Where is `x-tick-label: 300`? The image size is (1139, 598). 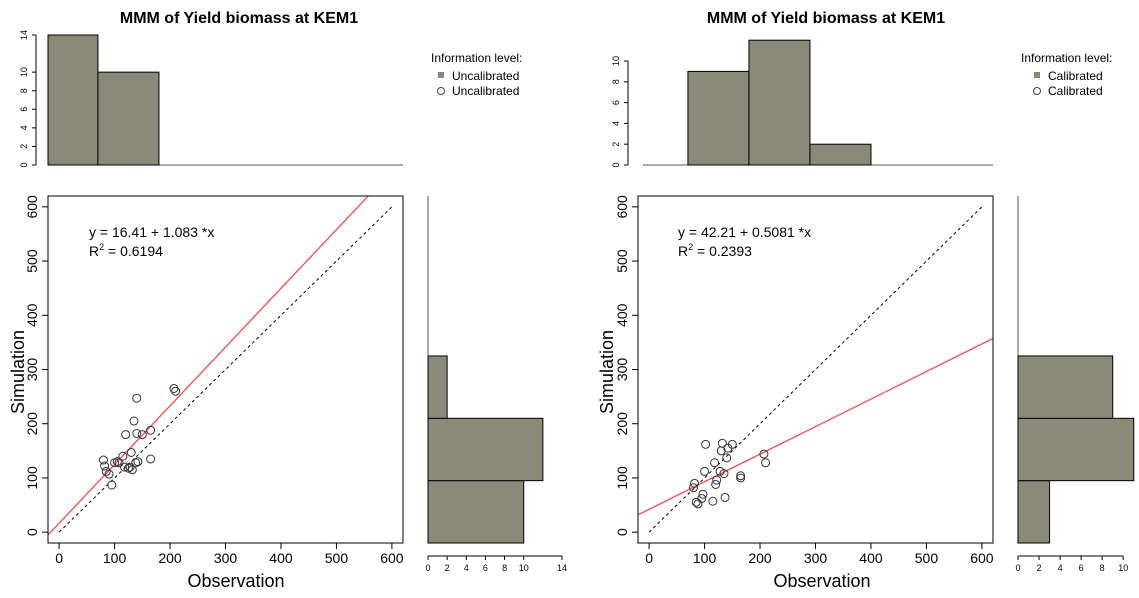
x-tick-label: 300 is located at coordinates (226, 558).